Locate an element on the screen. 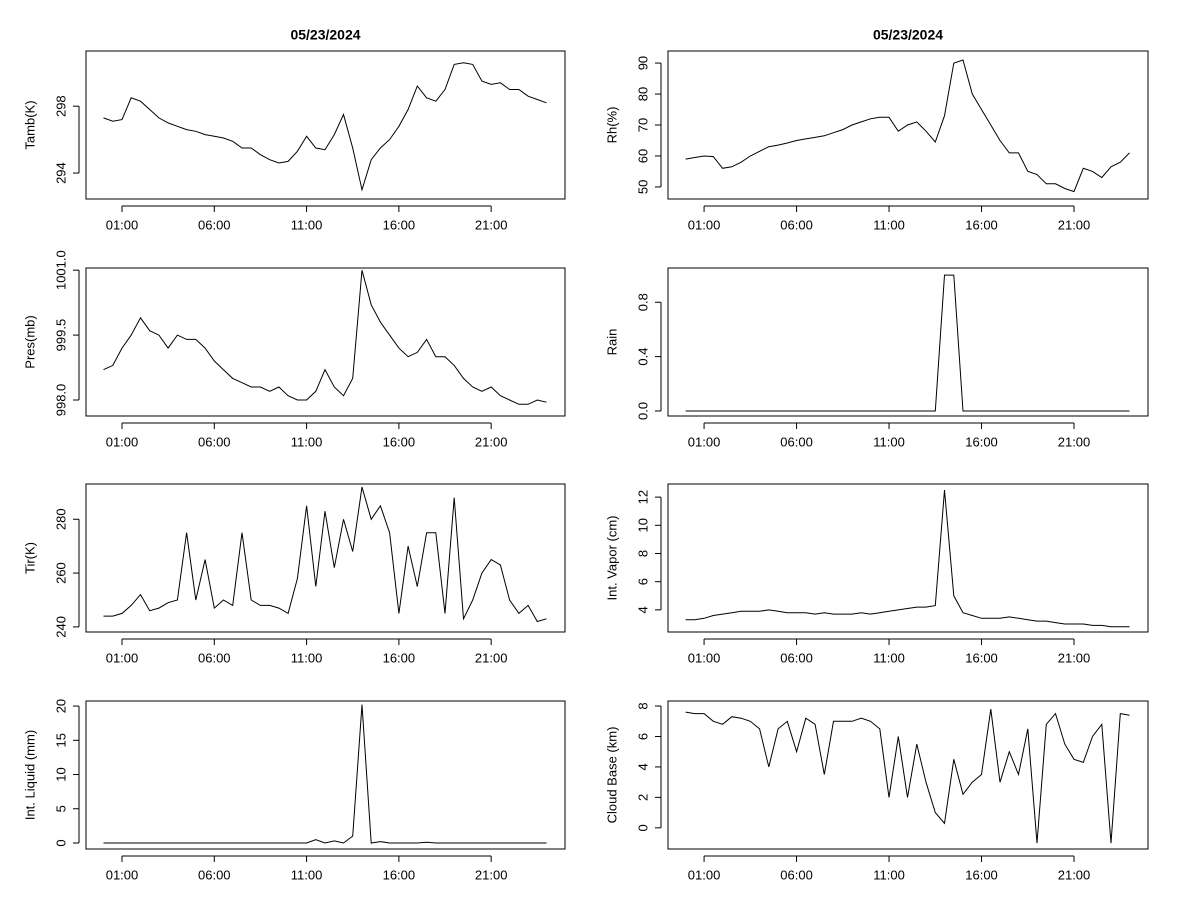  y-tick-label: 5 is located at coordinates (60, 808).